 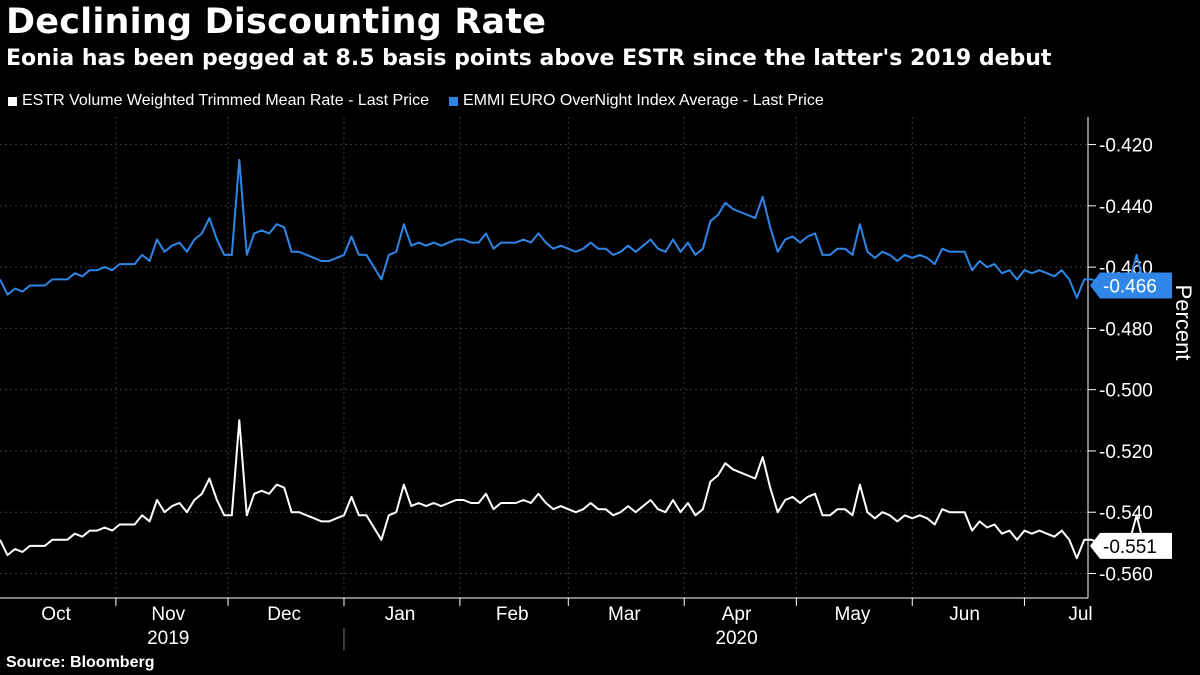 What do you see at coordinates (276, 22) in the screenshot?
I see `chart-title: Declining Discounting Rate` at bounding box center [276, 22].